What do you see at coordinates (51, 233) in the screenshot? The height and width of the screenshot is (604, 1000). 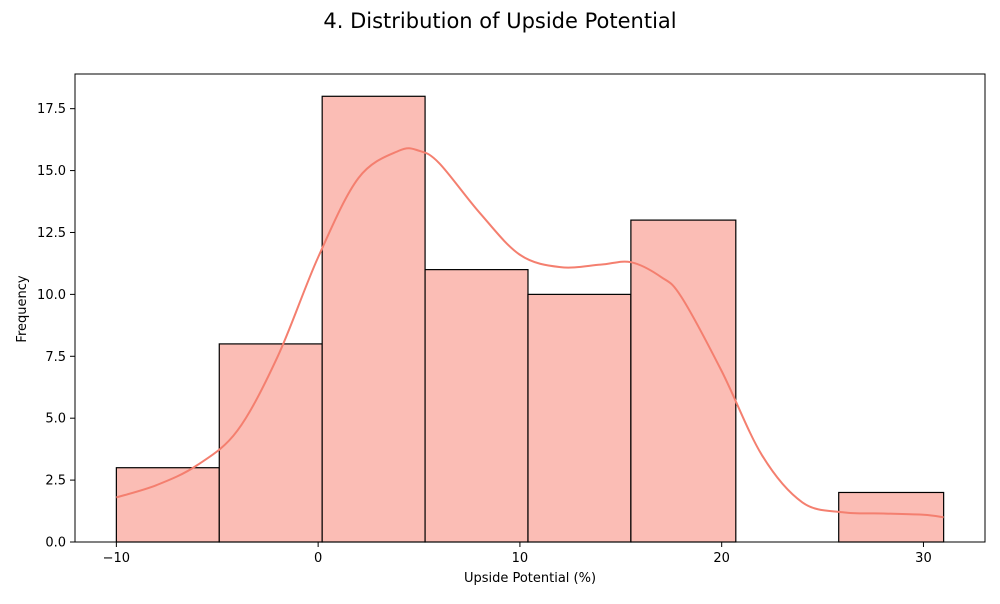 I see `y-tick-label-5: 12.5` at bounding box center [51, 233].